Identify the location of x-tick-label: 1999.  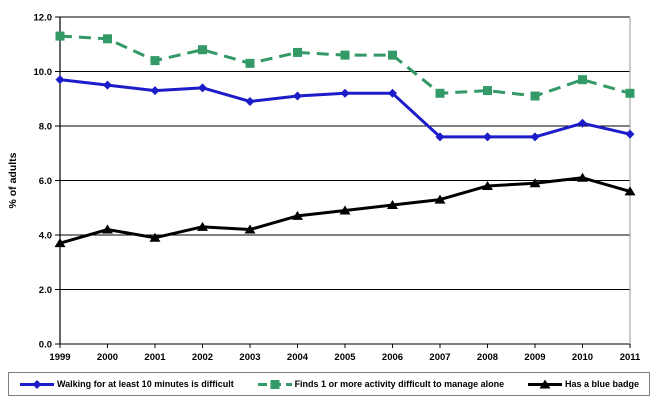
(59, 357).